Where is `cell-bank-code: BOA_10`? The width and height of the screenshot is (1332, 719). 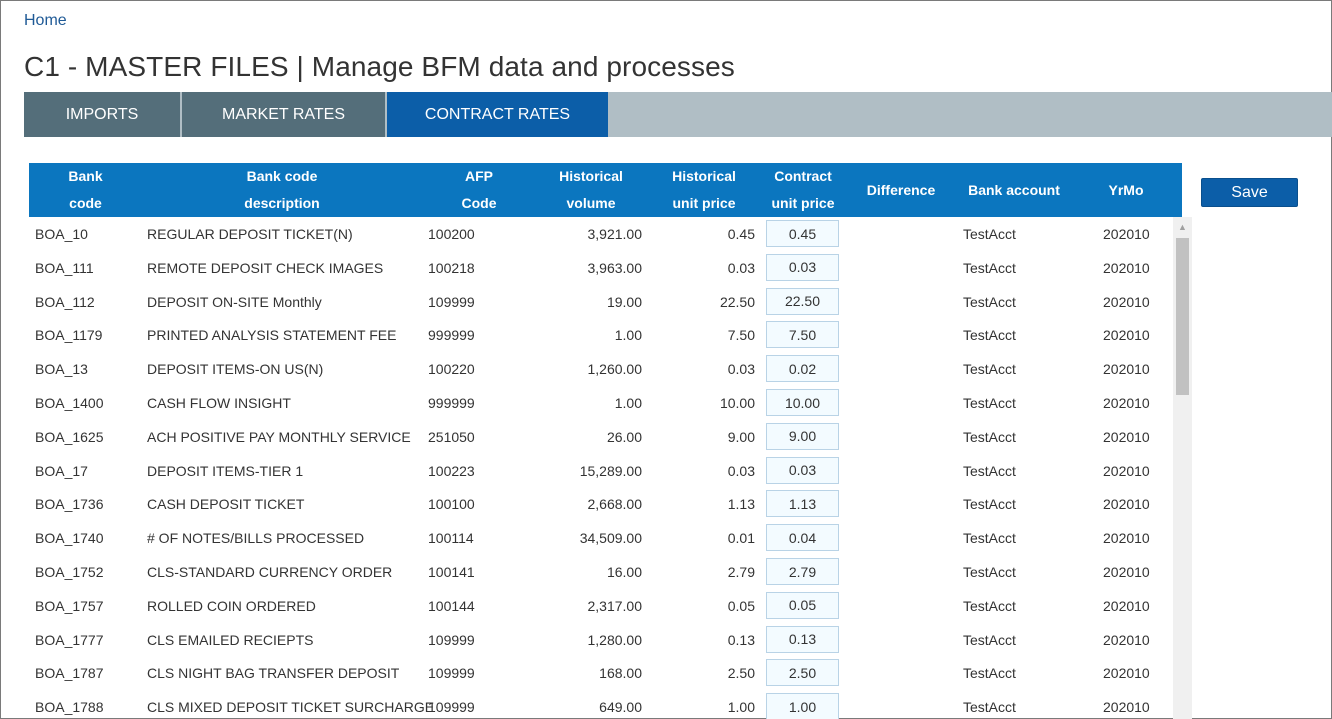
cell-bank-code: BOA_10 is located at coordinates (61, 234).